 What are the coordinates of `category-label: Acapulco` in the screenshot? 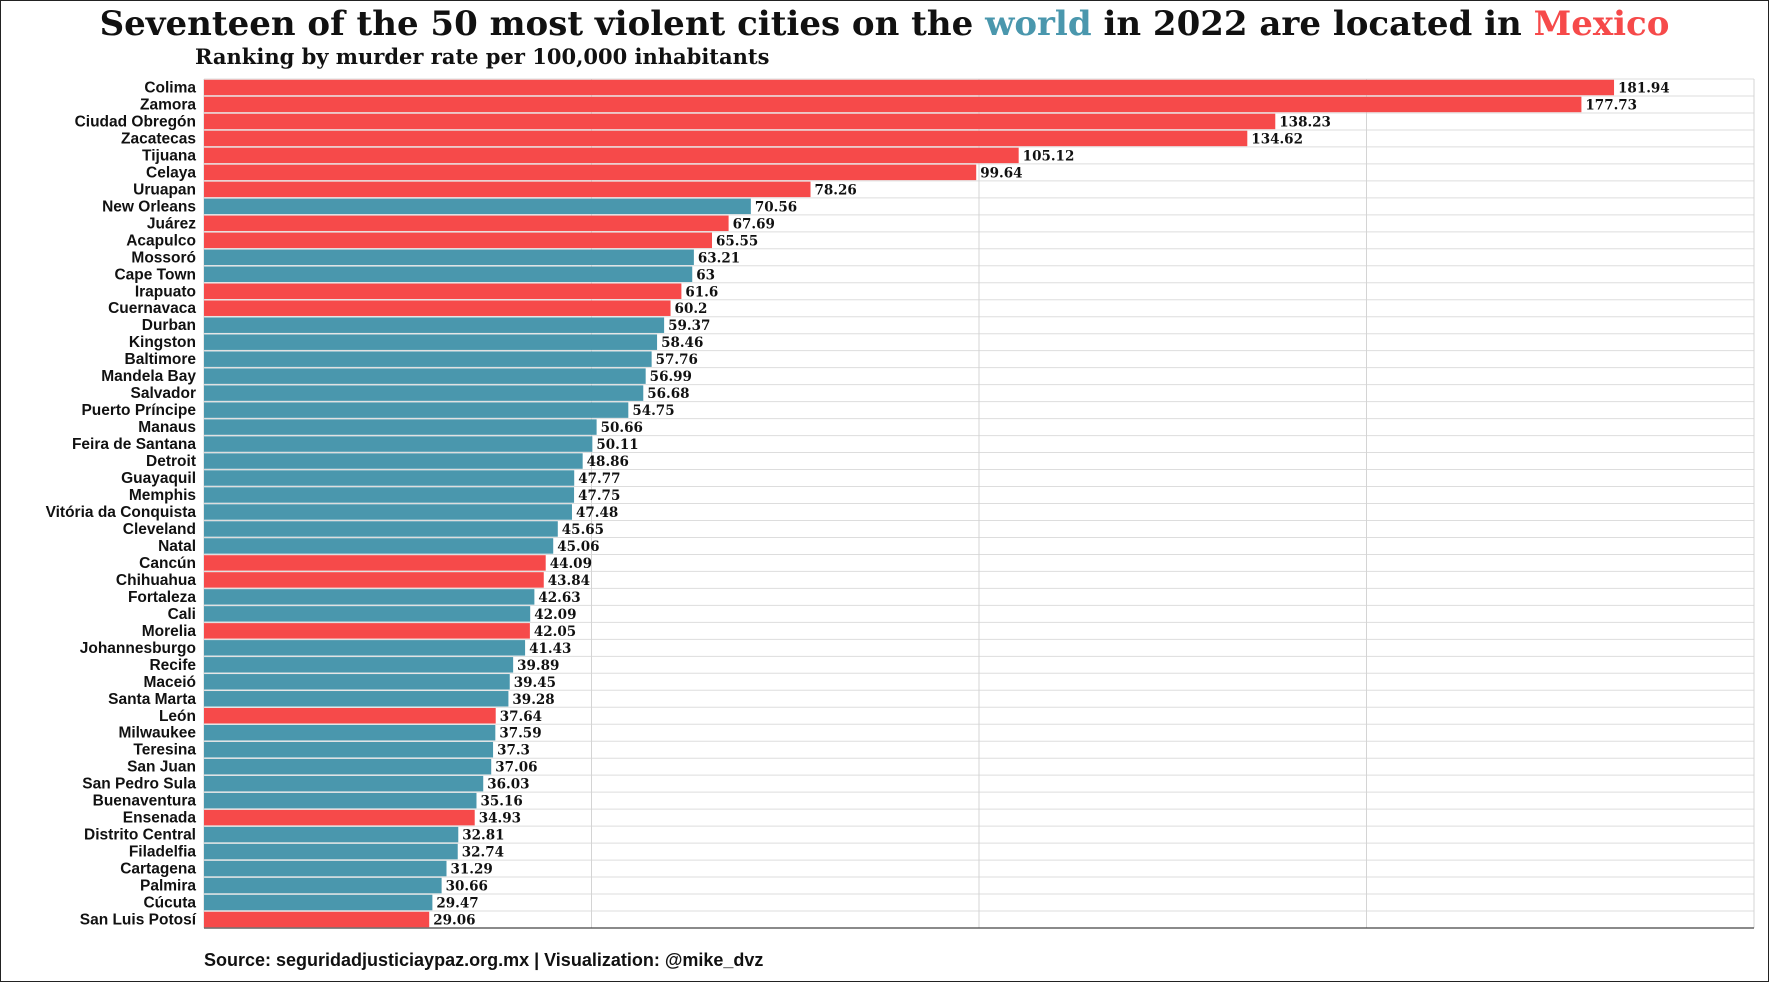 It's located at (161, 240).